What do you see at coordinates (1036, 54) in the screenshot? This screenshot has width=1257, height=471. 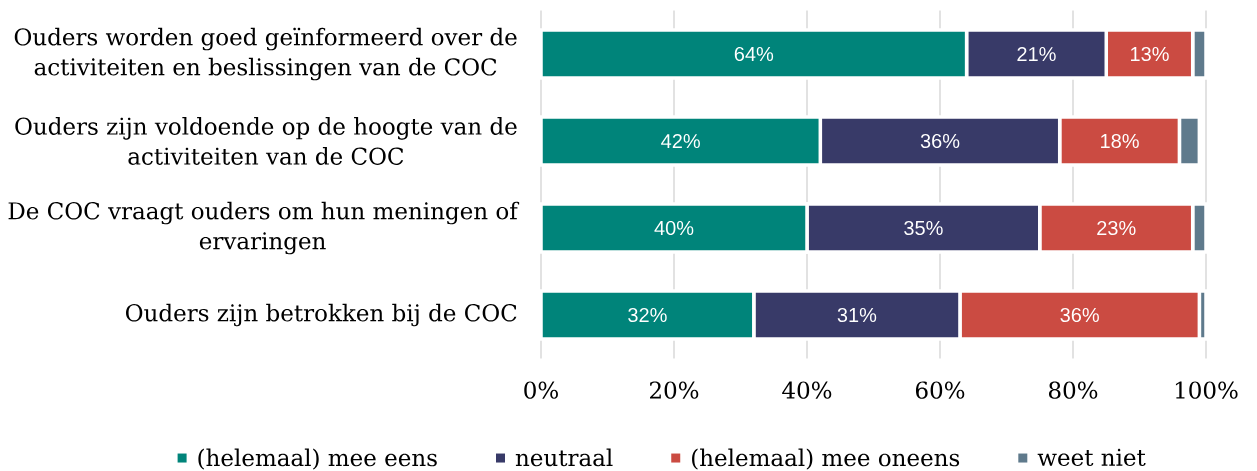 I see `data-label: 21%` at bounding box center [1036, 54].